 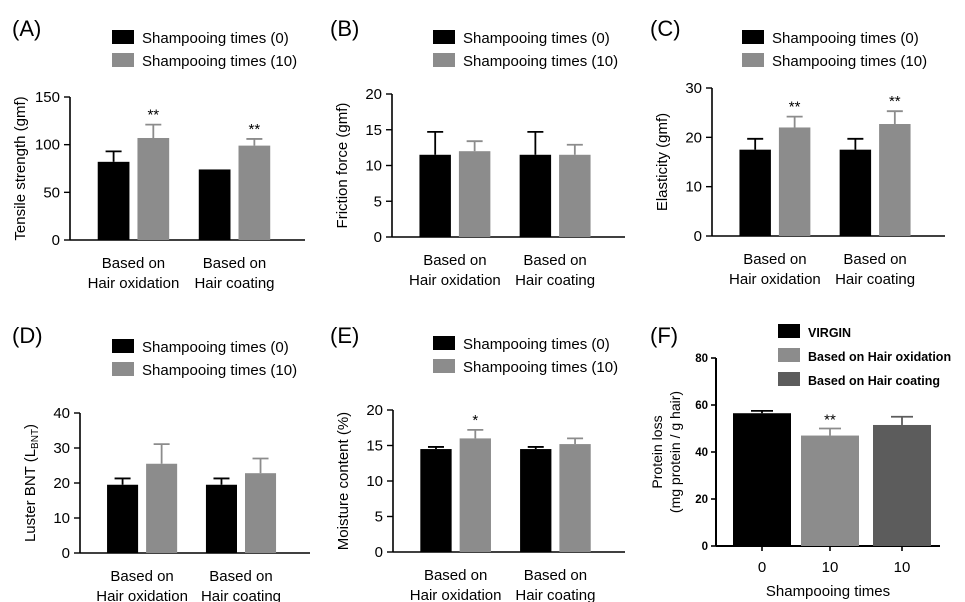 What do you see at coordinates (27, 335) in the screenshot?
I see `panel-label: (D)` at bounding box center [27, 335].